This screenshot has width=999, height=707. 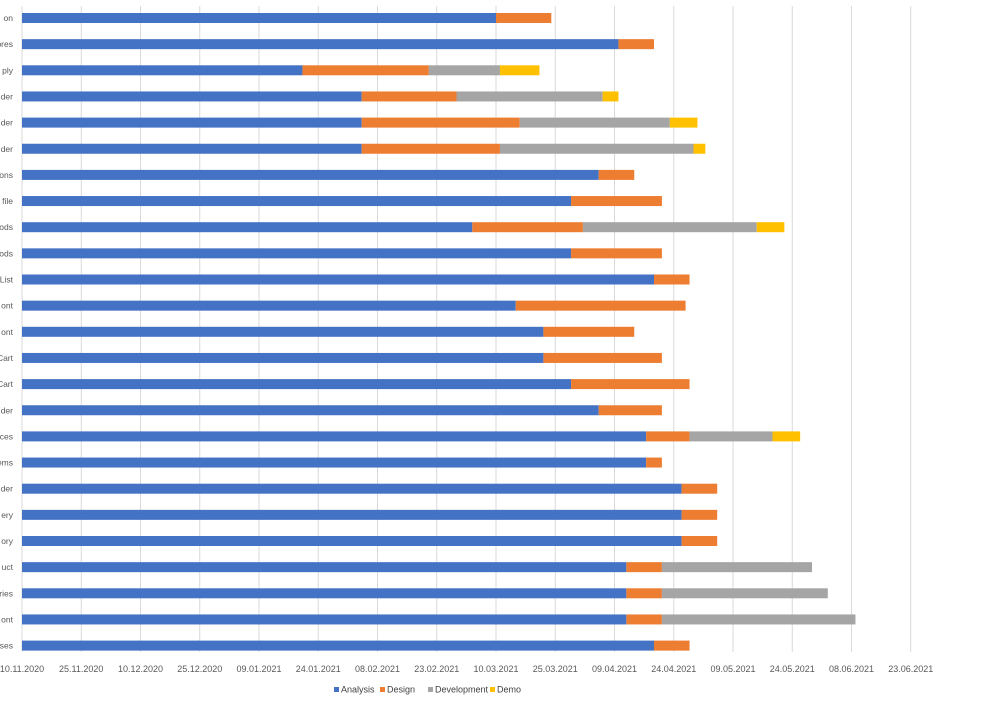 I want to click on category-label: file, so click(x=7, y=201).